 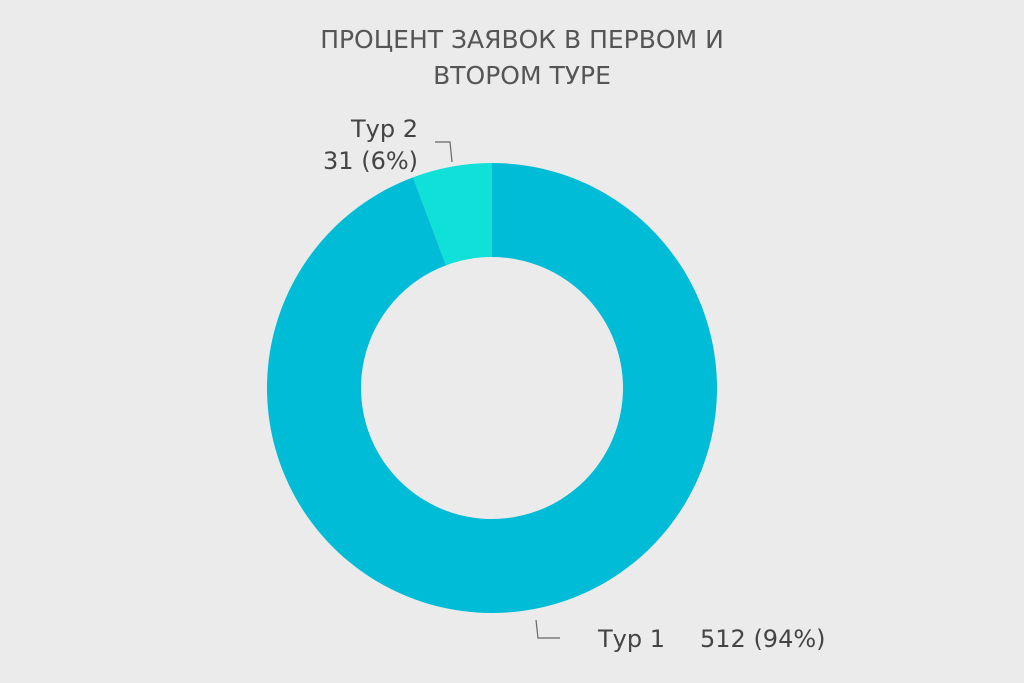 I want to click on value-label: 512 (94%), so click(x=763, y=639).